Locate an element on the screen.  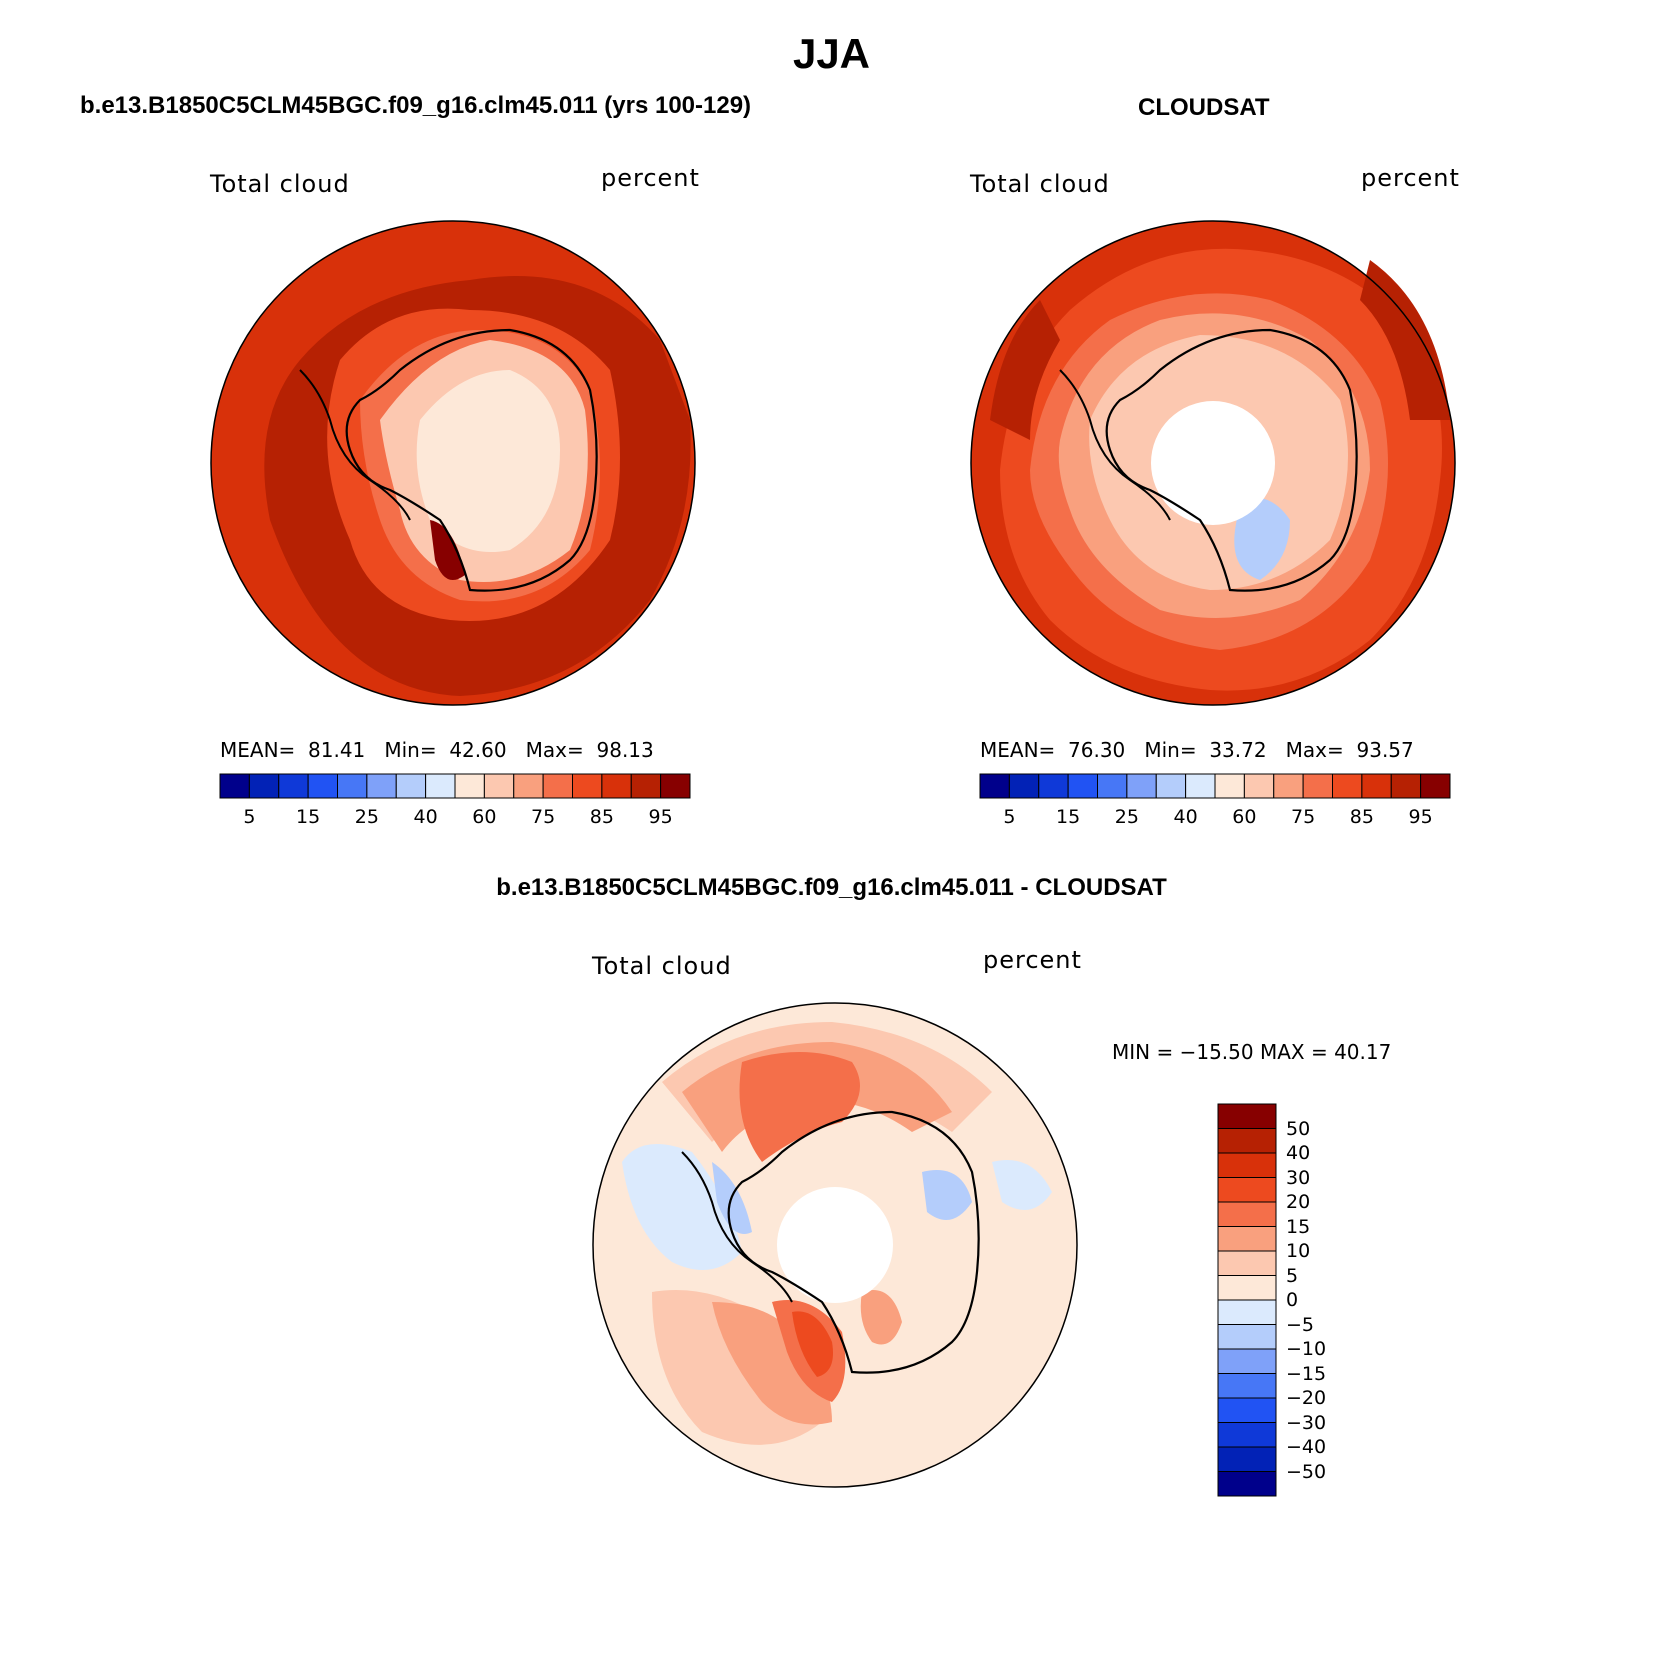
colorbar-tick-label: 50 is located at coordinates (1298, 1128).